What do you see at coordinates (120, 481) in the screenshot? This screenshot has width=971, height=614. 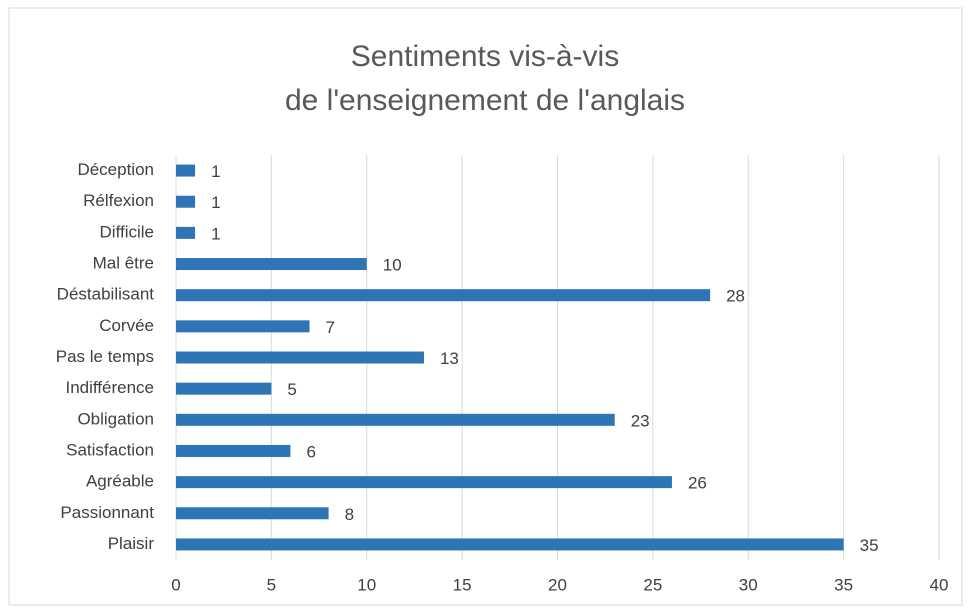 I see `y-tick-label: Agréable` at bounding box center [120, 481].